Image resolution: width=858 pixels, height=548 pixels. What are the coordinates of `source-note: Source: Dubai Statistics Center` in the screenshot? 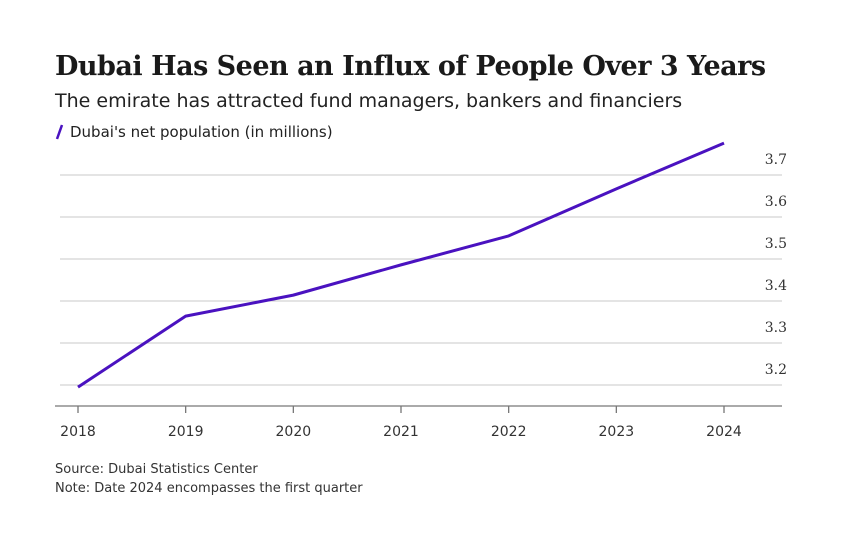 It's located at (156, 469).